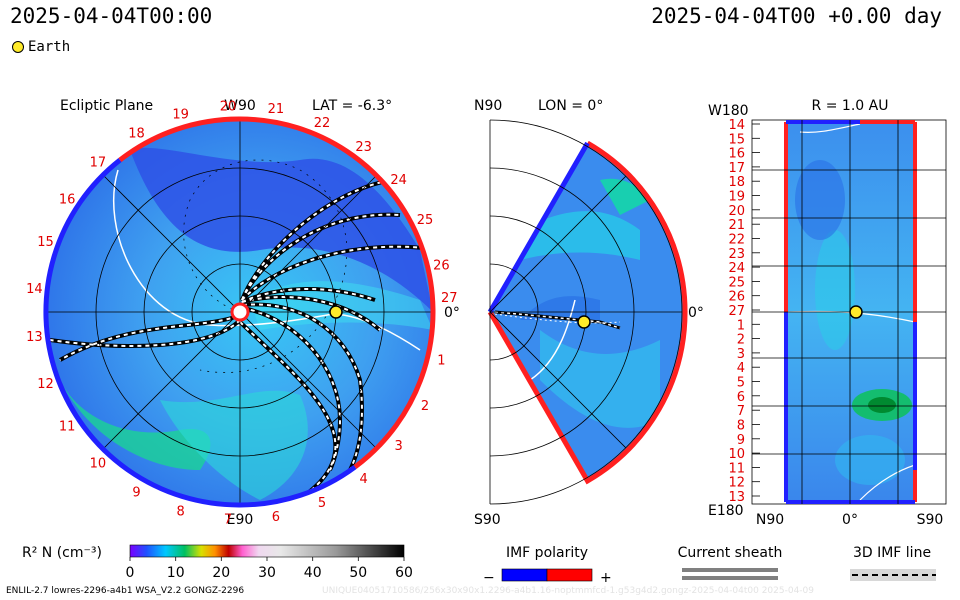 The height and width of the screenshot is (600, 960). I want to click on radial-x-tick-0: 0°, so click(850, 520).